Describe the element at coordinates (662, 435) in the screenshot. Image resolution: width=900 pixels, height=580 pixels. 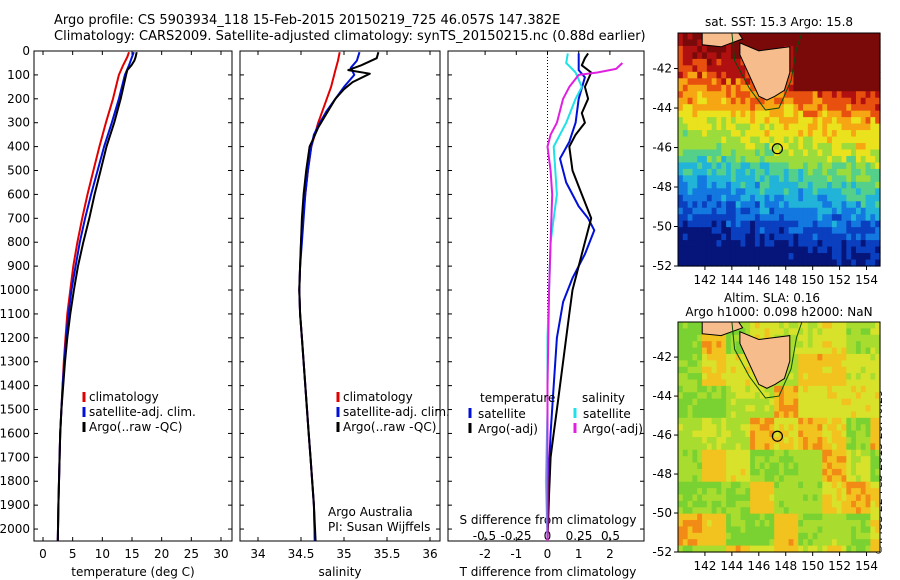
I see `map-y-tick-label: -46` at that location.